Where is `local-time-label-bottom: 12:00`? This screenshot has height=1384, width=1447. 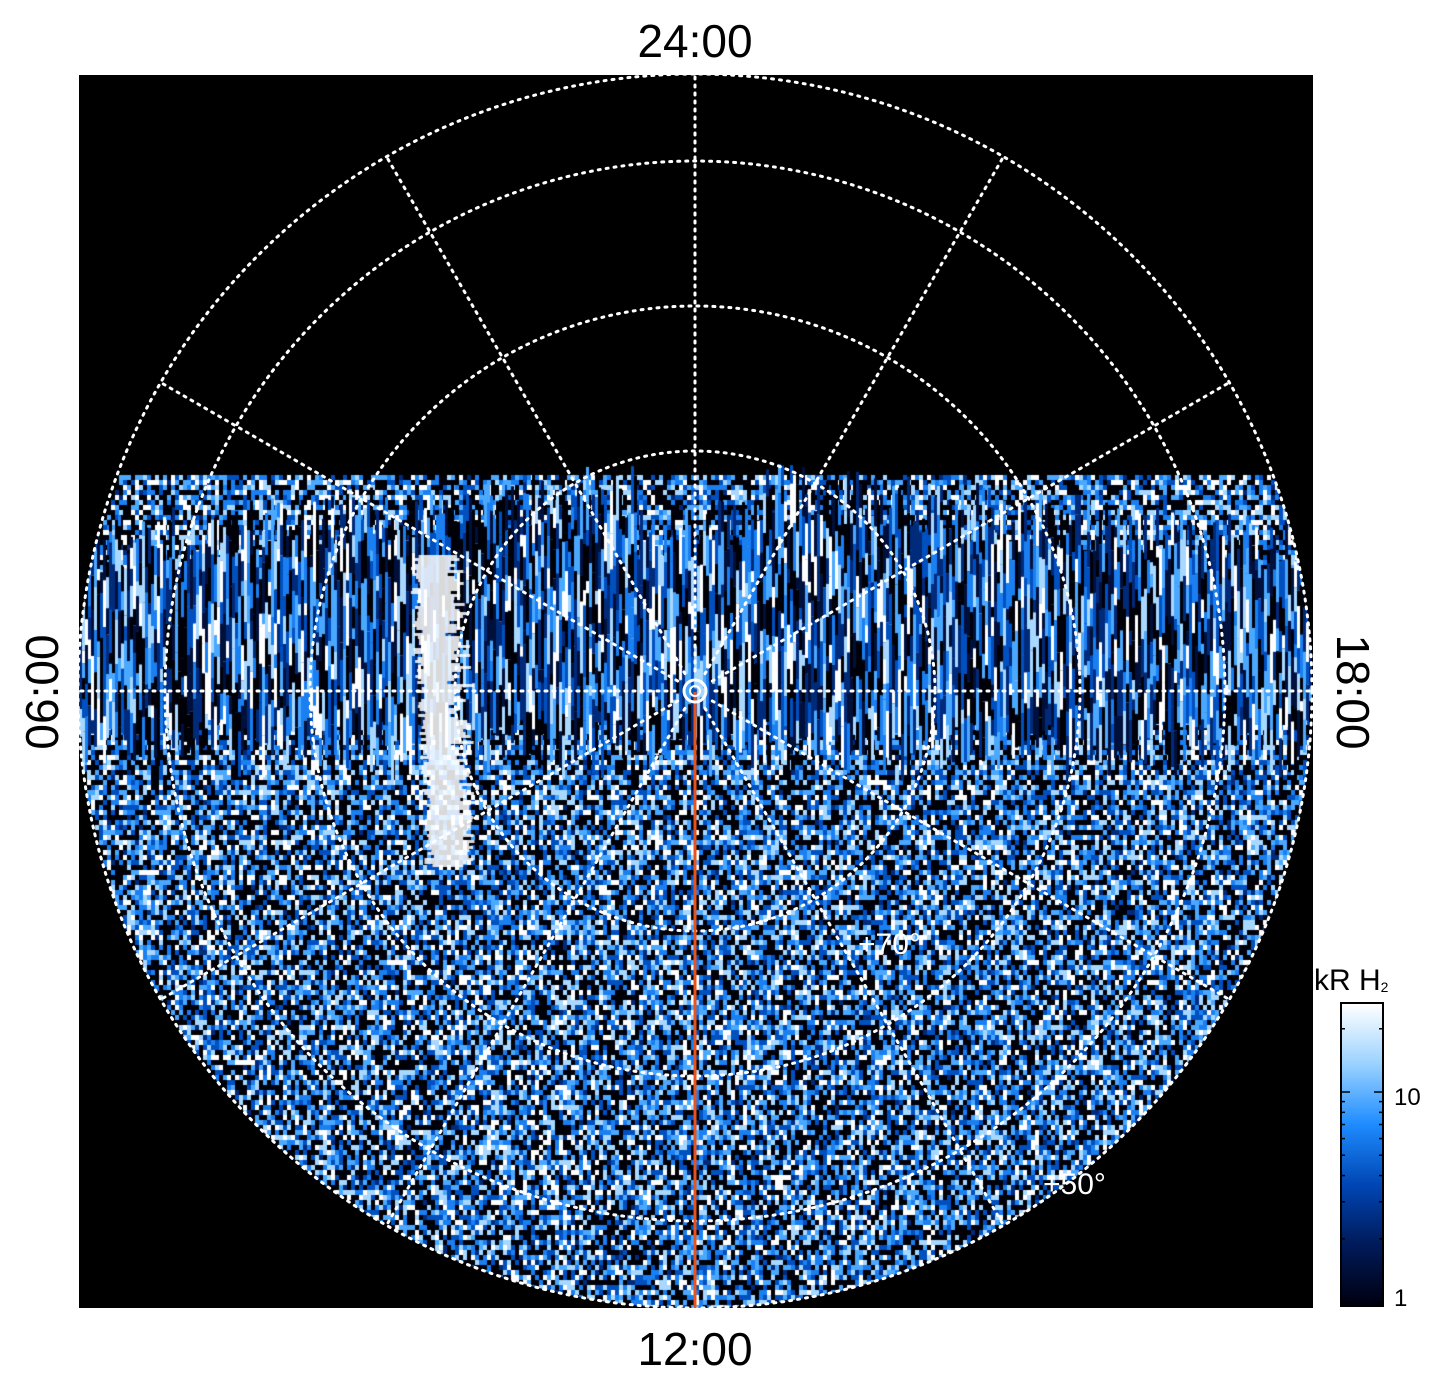 local-time-label-bottom: 12:00 is located at coordinates (695, 1349).